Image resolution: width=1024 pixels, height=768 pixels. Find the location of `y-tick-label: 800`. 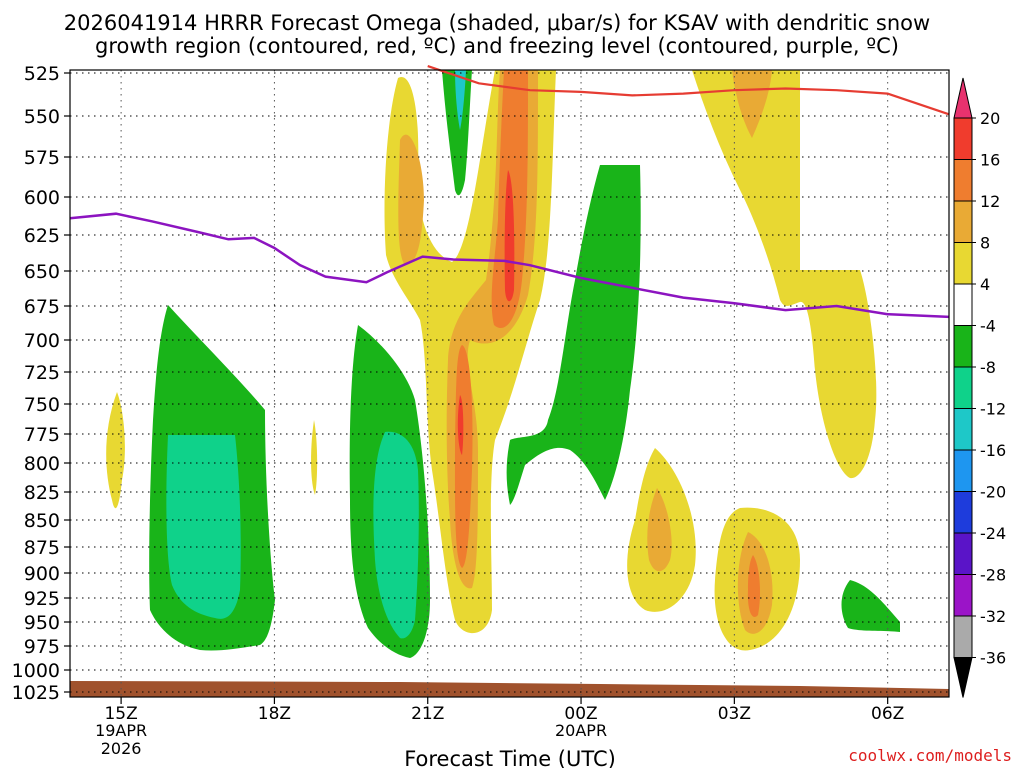

y-tick-label: 800 is located at coordinates (42, 464).